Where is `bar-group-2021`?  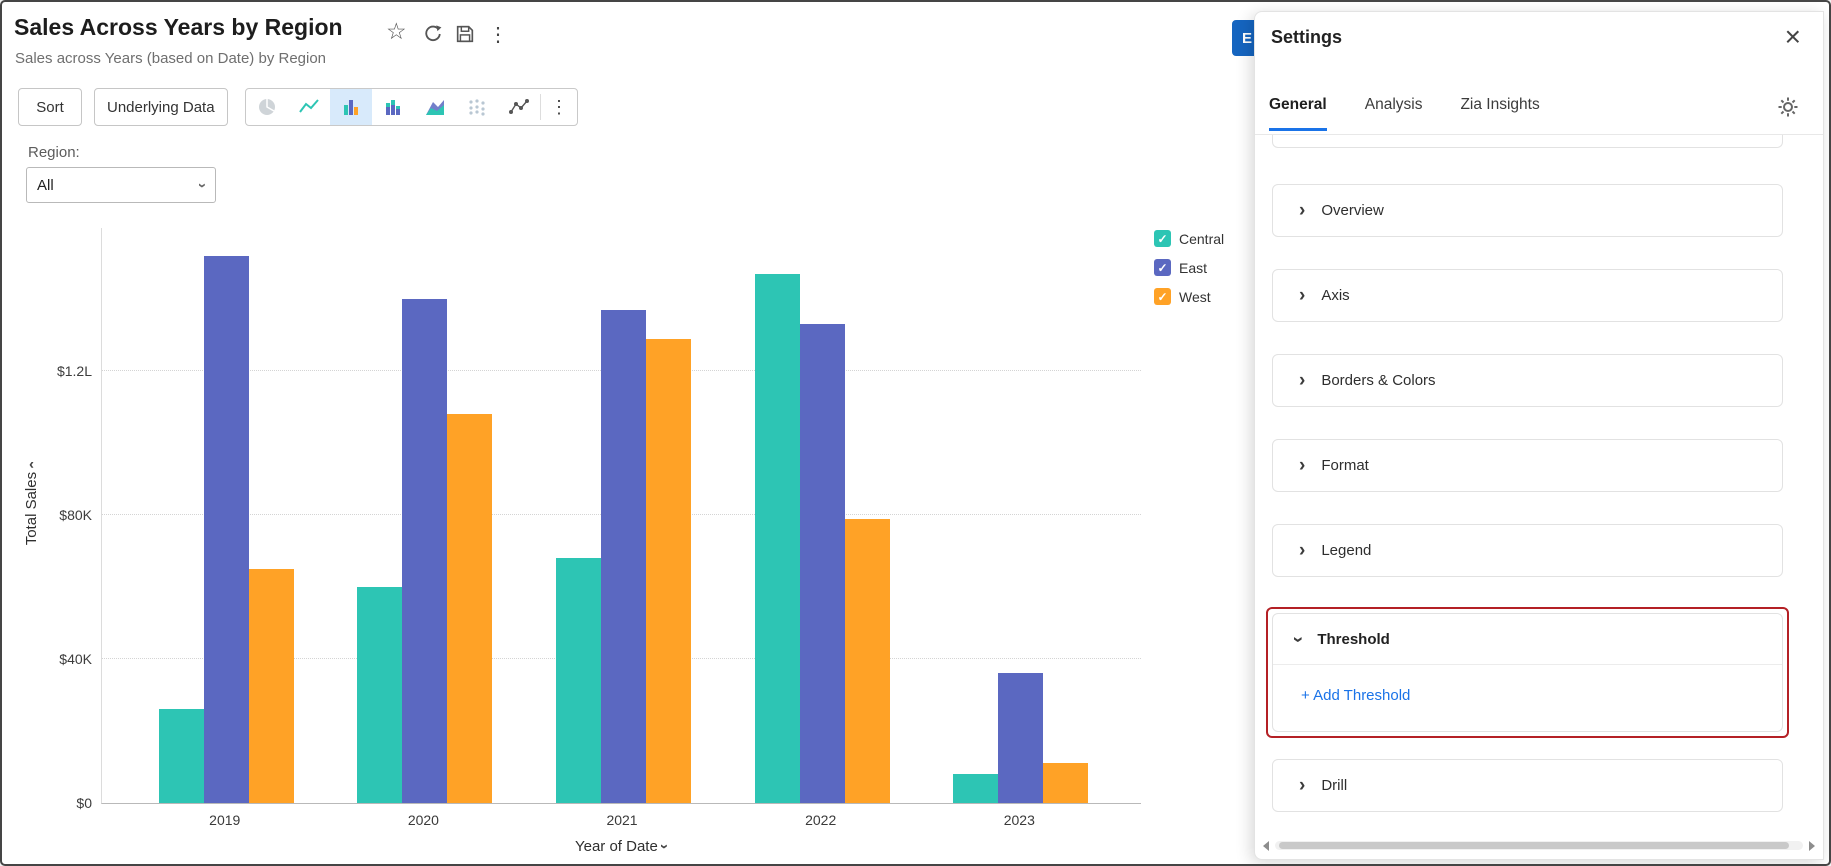
bar-group-2021 is located at coordinates (624, 556).